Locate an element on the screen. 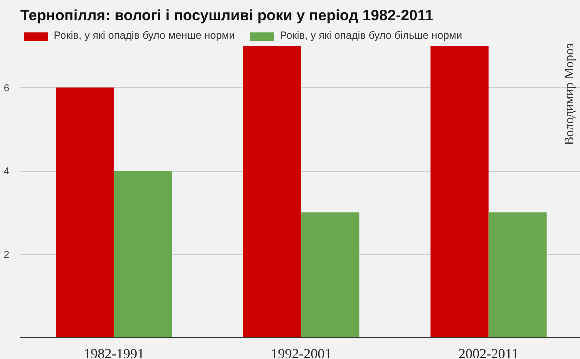  legend-label: Років, у які опадів було більше норми is located at coordinates (371, 36).